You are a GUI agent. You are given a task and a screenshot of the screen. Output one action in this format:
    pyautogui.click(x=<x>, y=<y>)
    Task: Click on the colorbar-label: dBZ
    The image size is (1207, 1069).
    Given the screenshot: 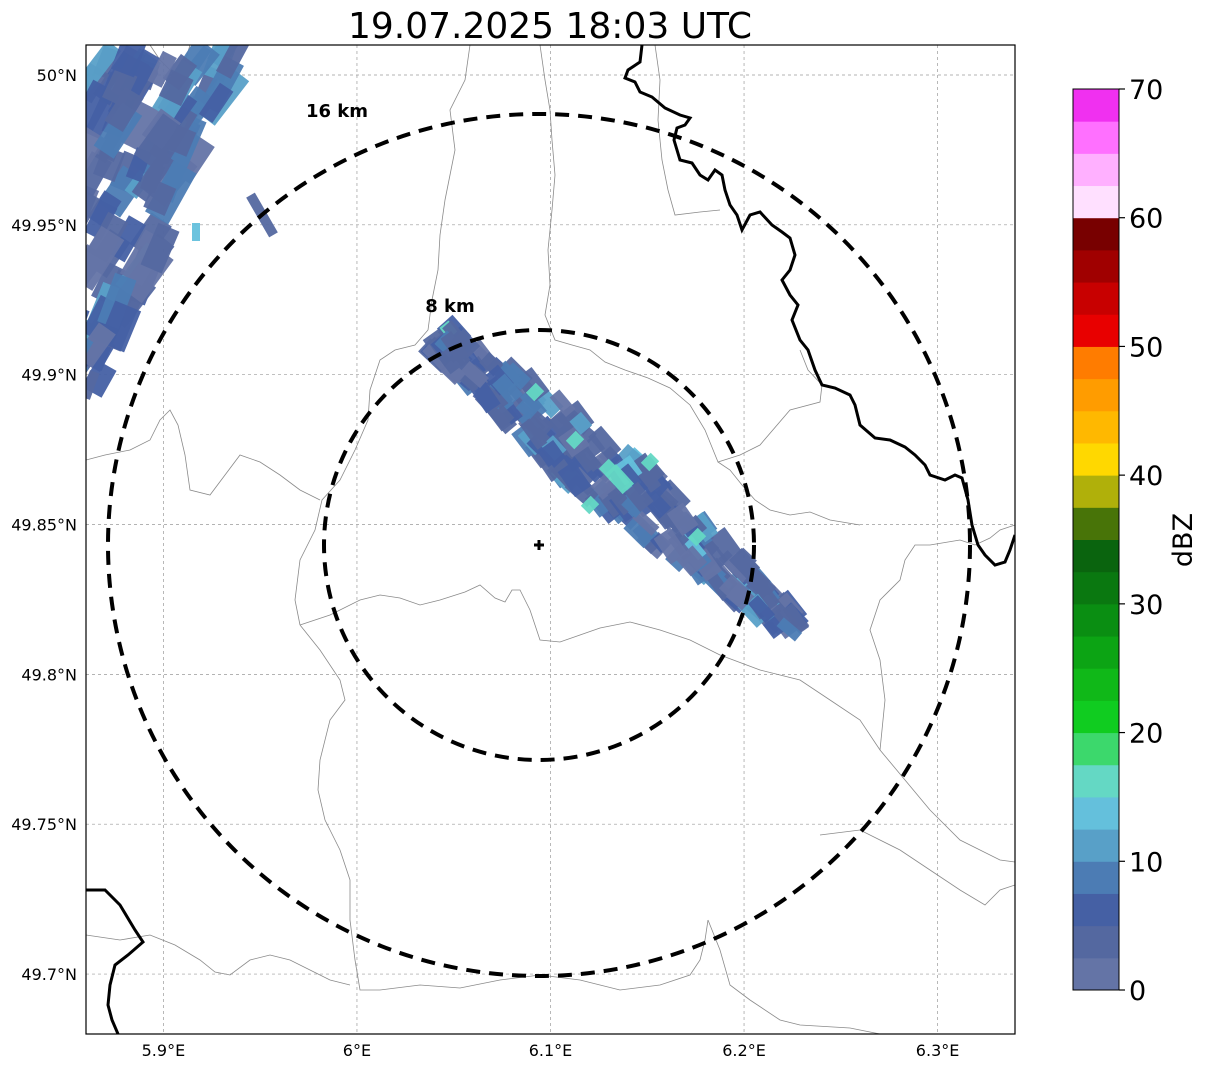 What is the action you would take?
    pyautogui.click(x=1183, y=540)
    